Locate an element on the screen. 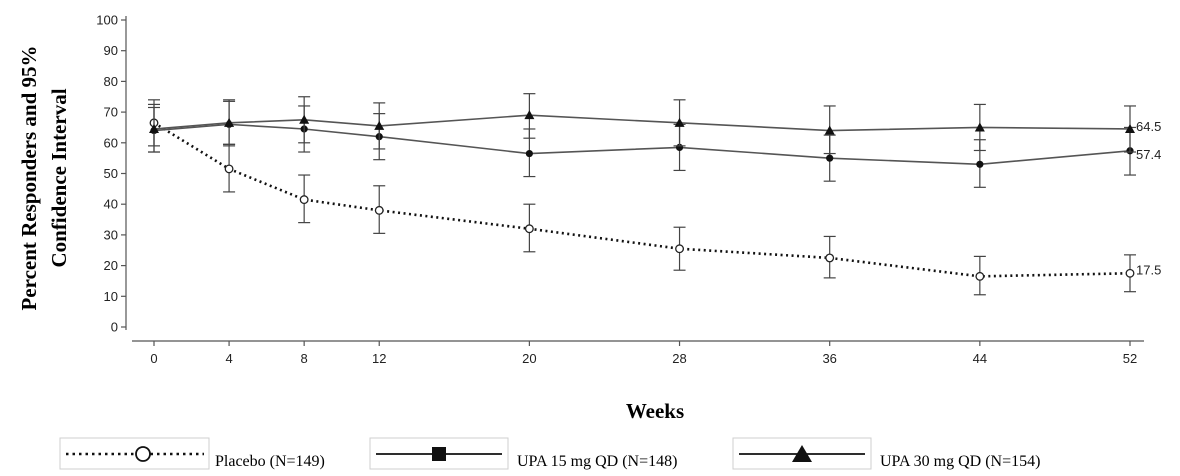 The width and height of the screenshot is (1180, 476). legend-marker-upa15 is located at coordinates (439, 454).